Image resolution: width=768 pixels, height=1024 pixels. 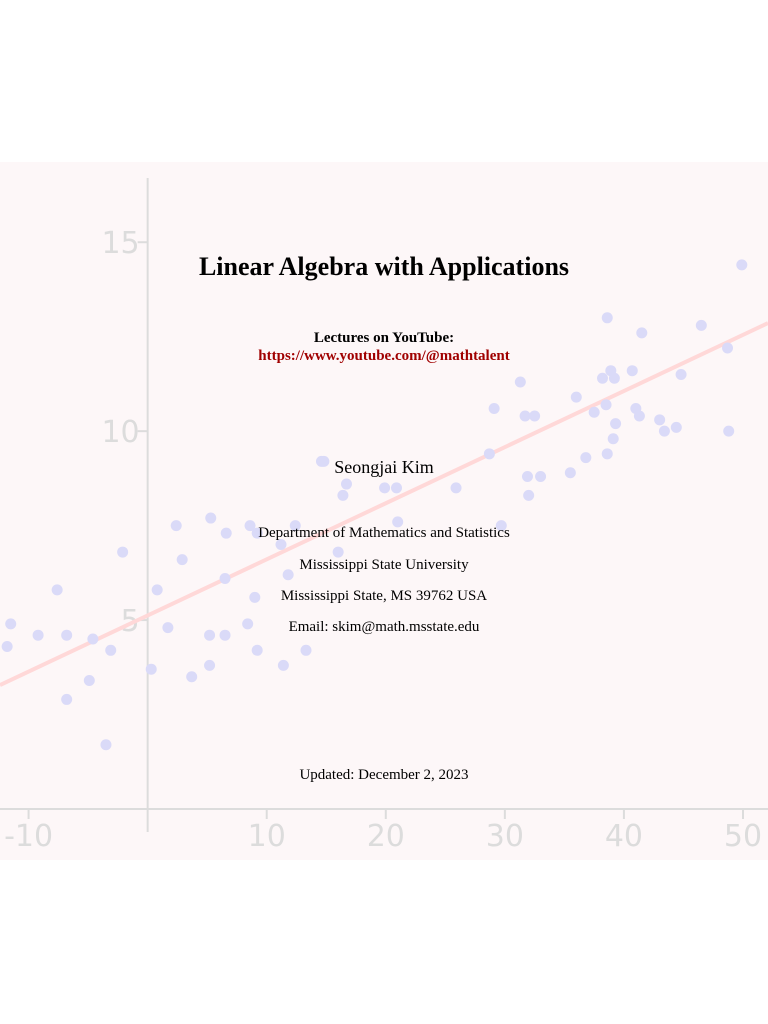 What do you see at coordinates (28, 836) in the screenshot?
I see `x-tick-label: -10` at bounding box center [28, 836].